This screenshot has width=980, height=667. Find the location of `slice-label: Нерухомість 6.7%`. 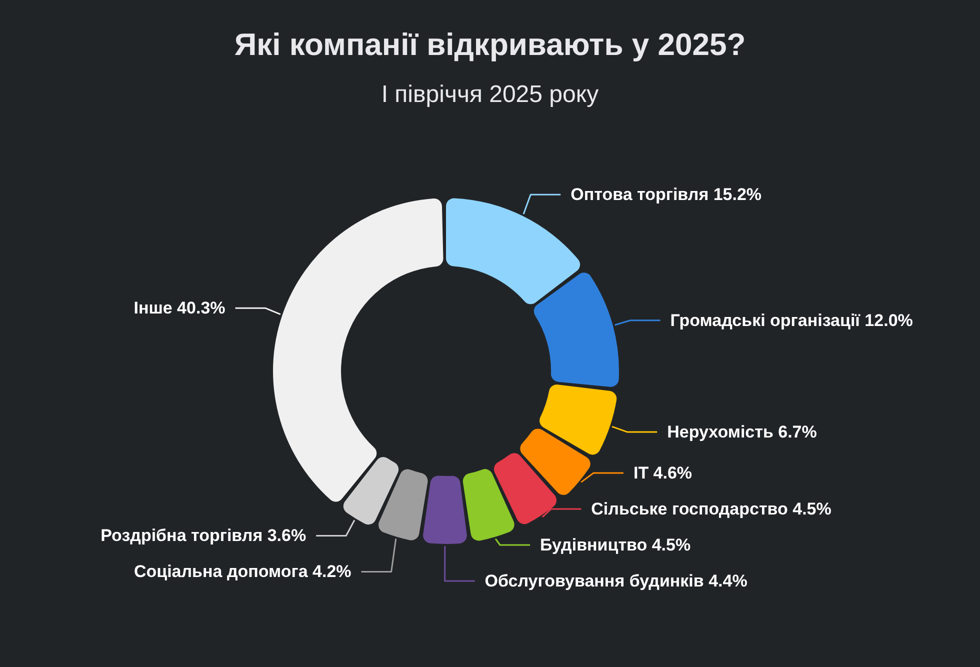

slice-label: Нерухомість 6.7% is located at coordinates (742, 432).